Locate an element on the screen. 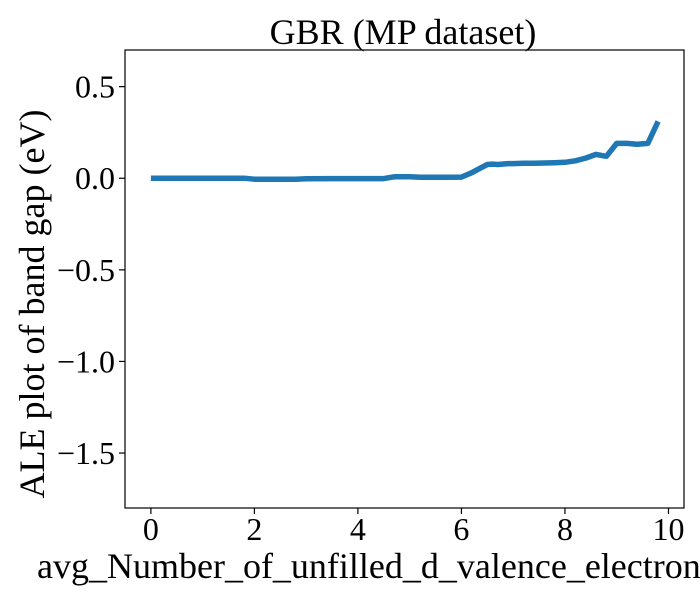  y-axis-label: ALE plot of band gap (eV) is located at coordinates (32, 304).